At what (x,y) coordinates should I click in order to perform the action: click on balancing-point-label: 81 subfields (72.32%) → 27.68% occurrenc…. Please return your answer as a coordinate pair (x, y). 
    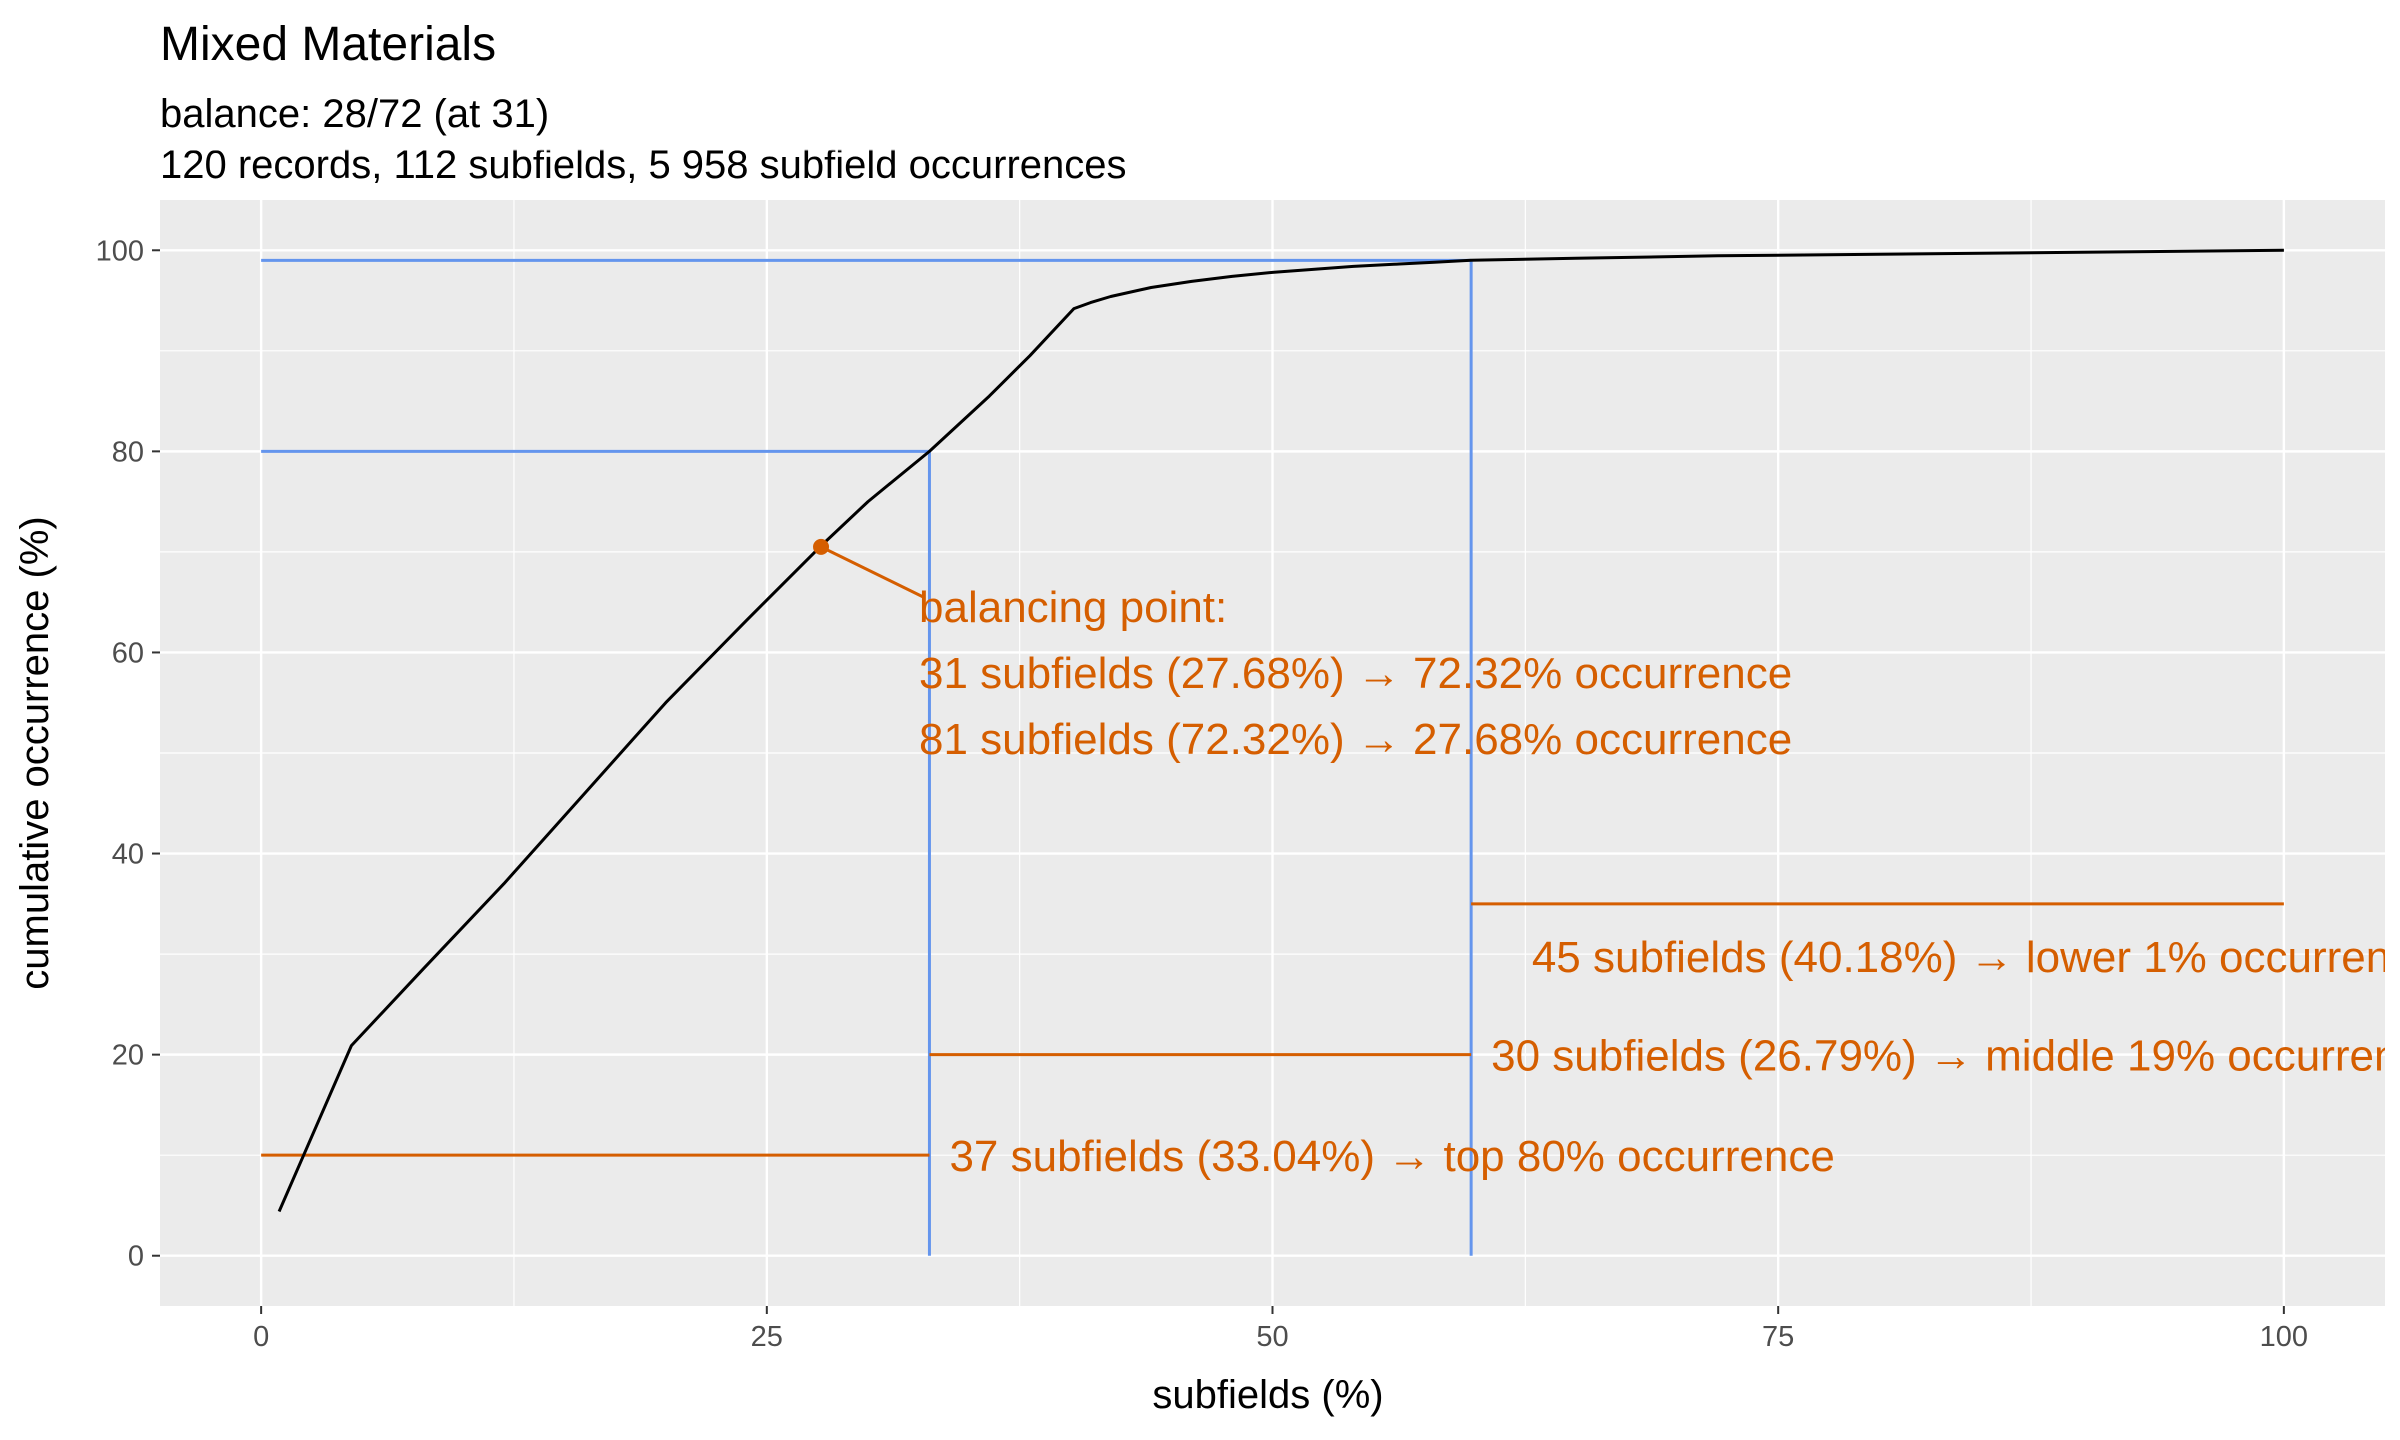
    Looking at the image, I should click on (1355, 739).